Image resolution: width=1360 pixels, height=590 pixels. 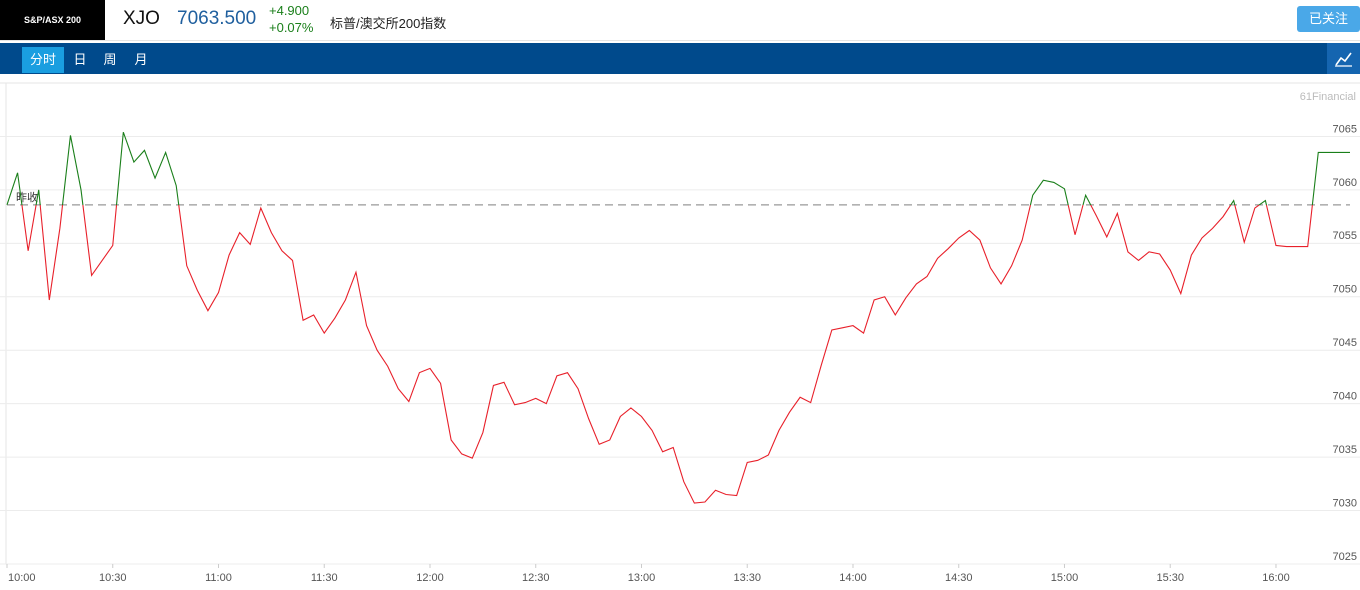 I want to click on chart-icon, so click(x=1343, y=58).